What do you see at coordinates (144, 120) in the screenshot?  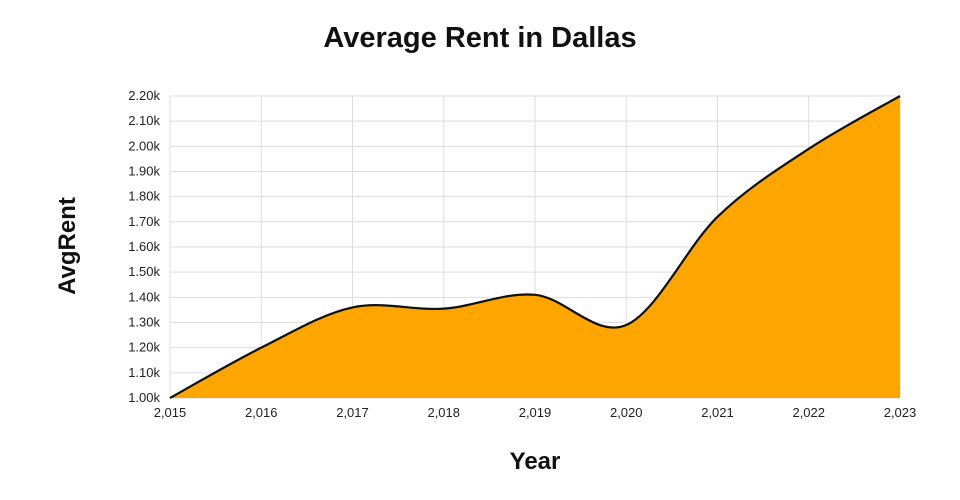 I see `y-tick-label: 2.10k` at bounding box center [144, 120].